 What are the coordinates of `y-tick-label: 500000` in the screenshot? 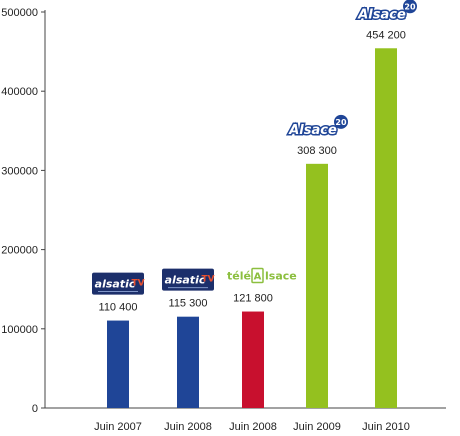 It's located at (19, 13).